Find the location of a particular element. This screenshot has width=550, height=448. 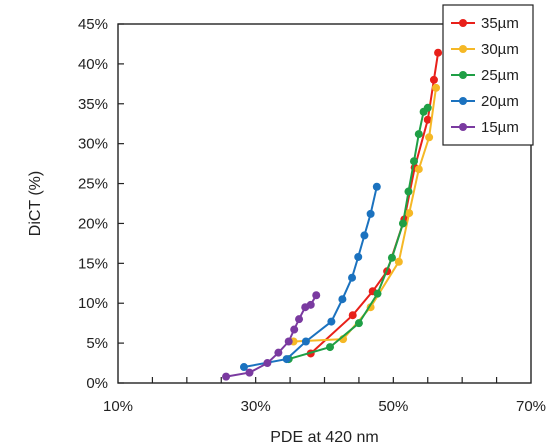

y-tick-label: 0% is located at coordinates (97, 383).